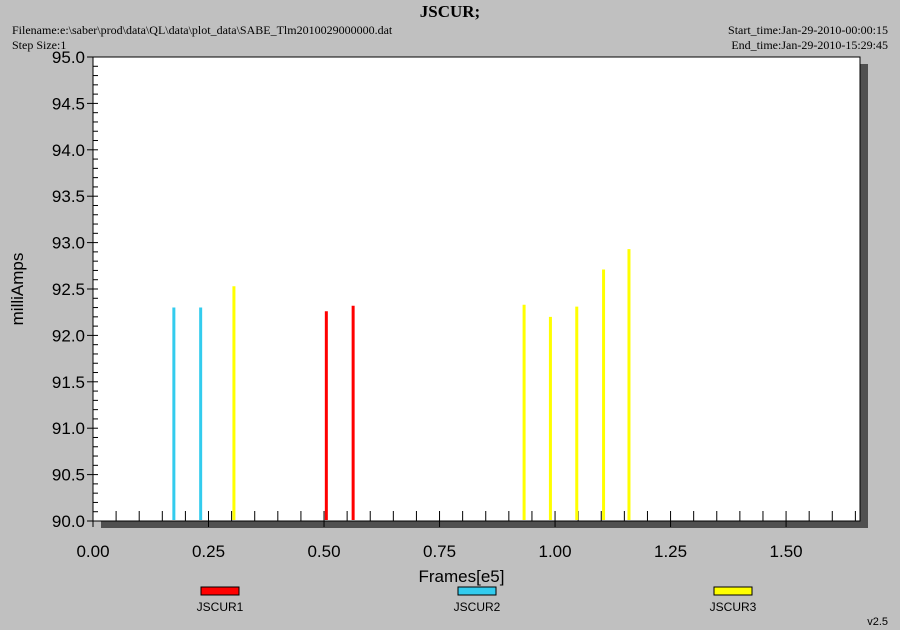  I want to click on x-tick-label: 0.75, so click(439, 551).